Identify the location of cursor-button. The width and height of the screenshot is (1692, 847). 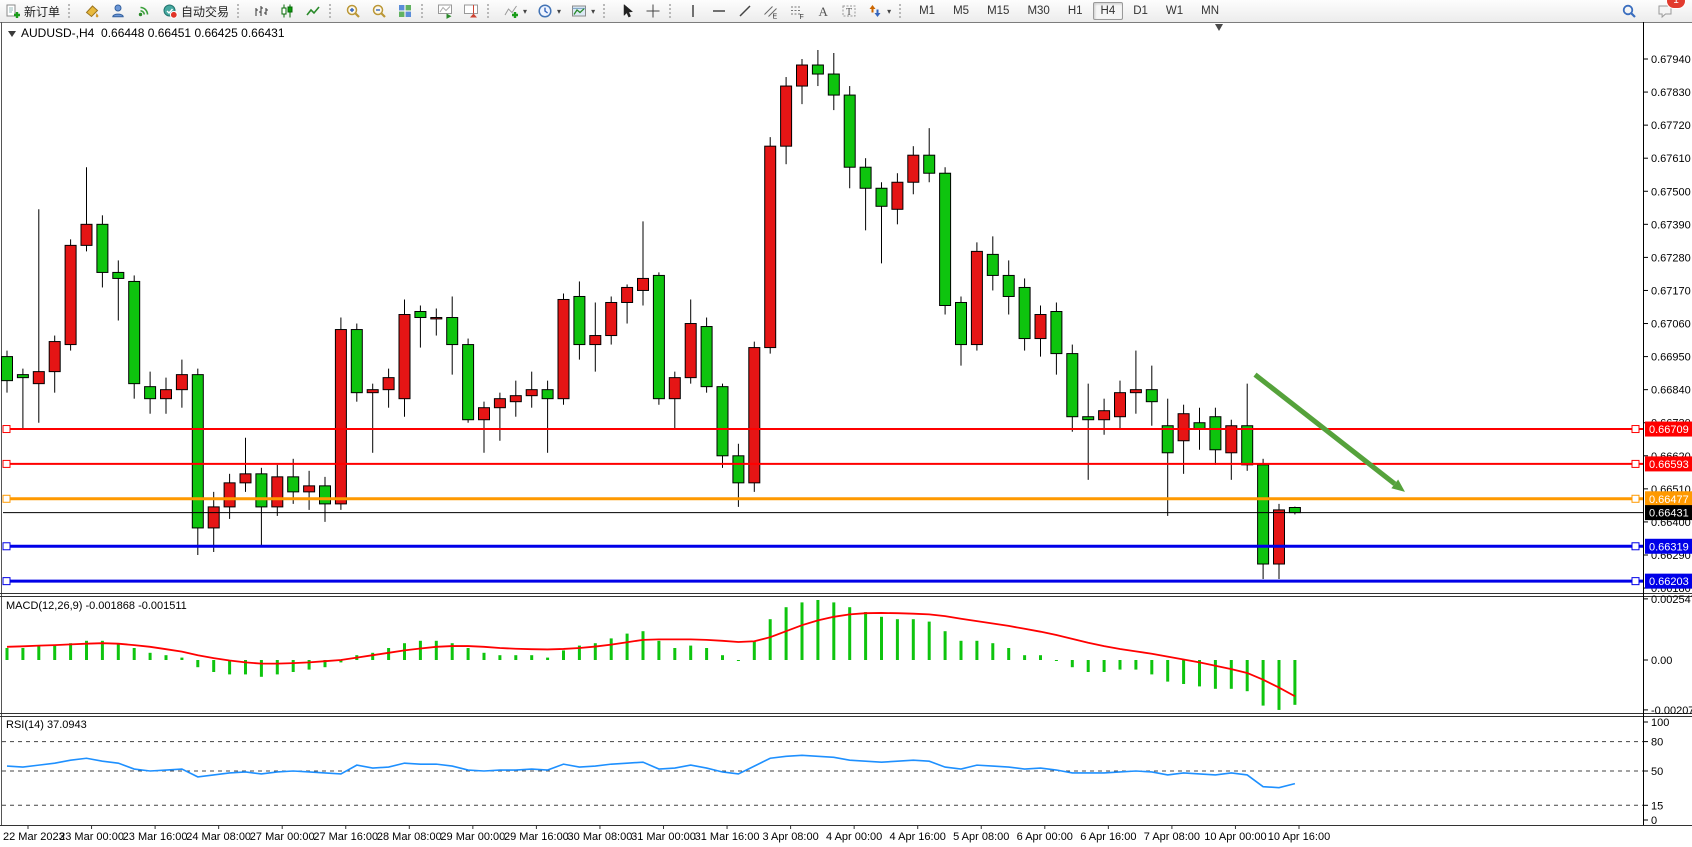
(627, 11).